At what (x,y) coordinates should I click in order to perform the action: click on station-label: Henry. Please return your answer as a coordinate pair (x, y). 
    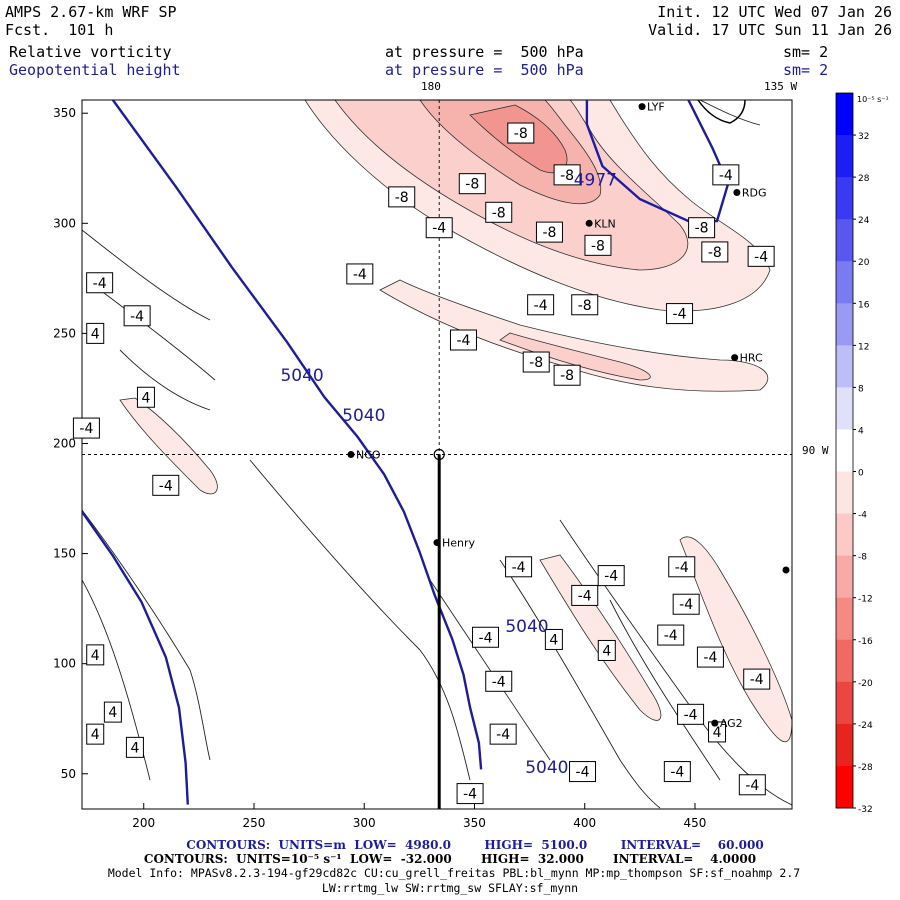
    Looking at the image, I should click on (459, 543).